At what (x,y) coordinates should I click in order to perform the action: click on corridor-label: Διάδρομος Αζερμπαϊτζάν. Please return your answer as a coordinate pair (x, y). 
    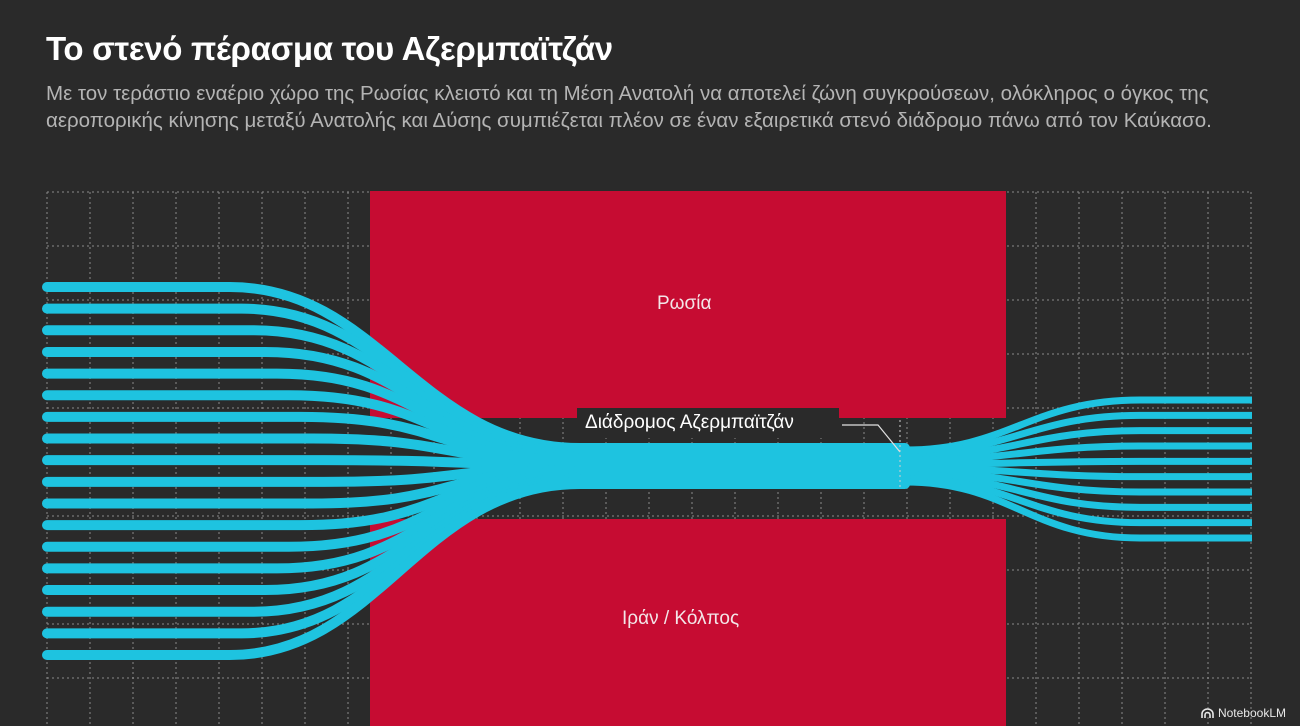
    Looking at the image, I should click on (708, 423).